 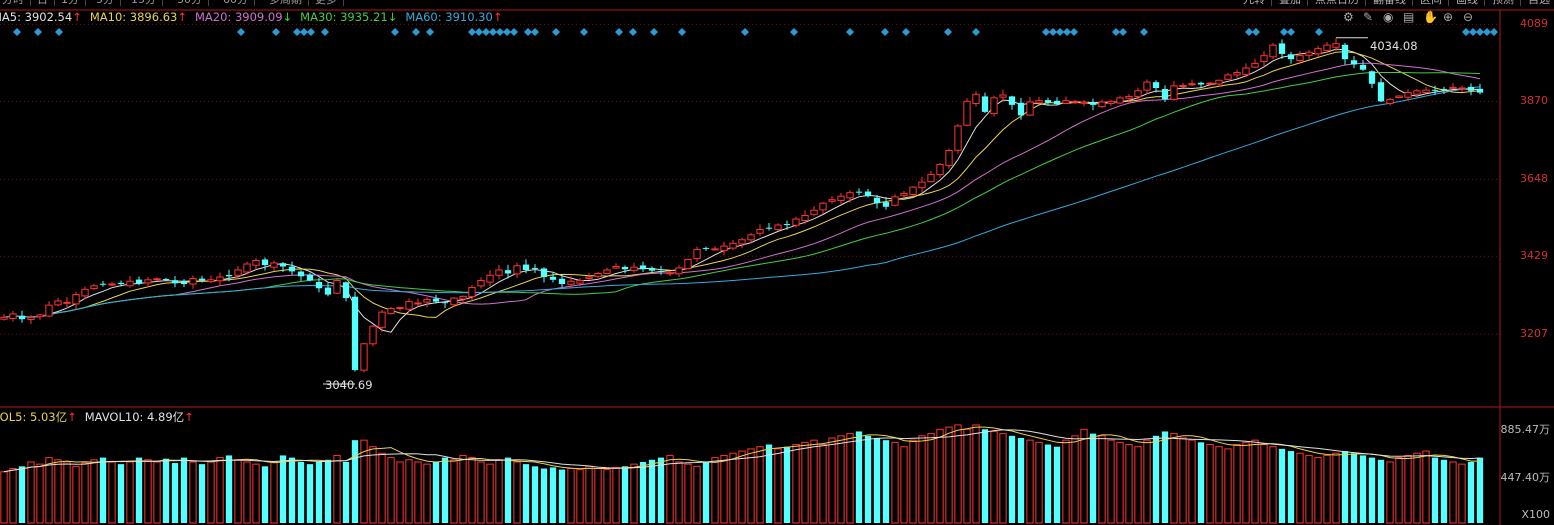 I want to click on chart-type-icon: ▤, so click(x=1409, y=17).